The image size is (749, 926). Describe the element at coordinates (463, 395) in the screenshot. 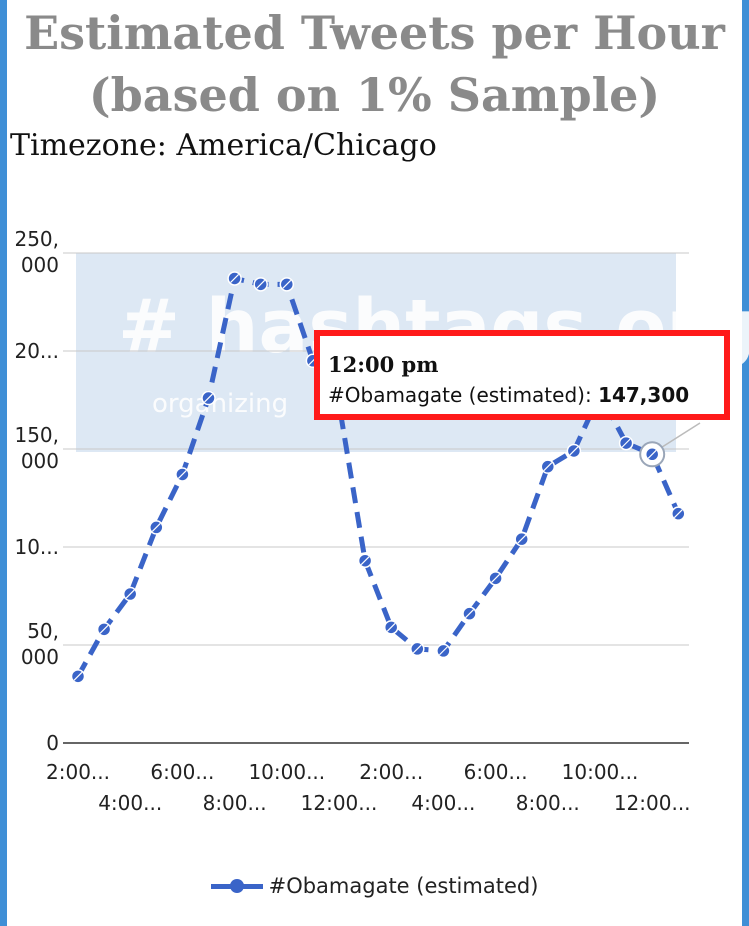

I see `tooltip-series-label: #Obamagate (estimated):` at that location.